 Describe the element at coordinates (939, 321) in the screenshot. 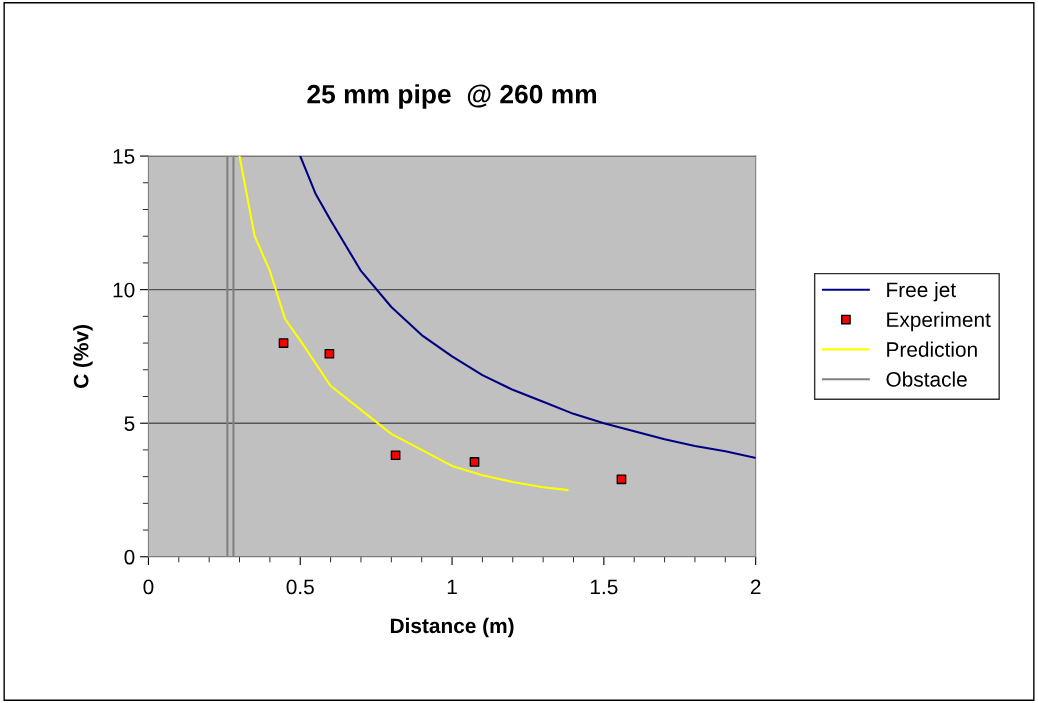

I see `legend-label: Experiment` at that location.